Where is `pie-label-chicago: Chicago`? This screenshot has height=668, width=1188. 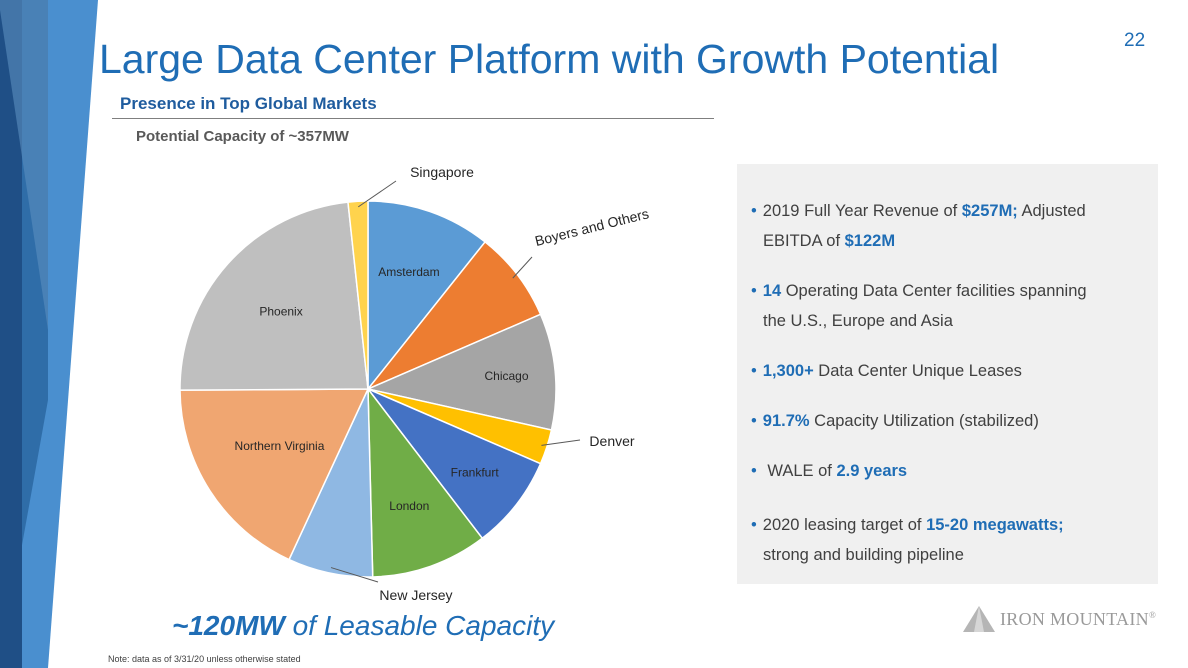
pie-label-chicago: Chicago is located at coordinates (506, 376).